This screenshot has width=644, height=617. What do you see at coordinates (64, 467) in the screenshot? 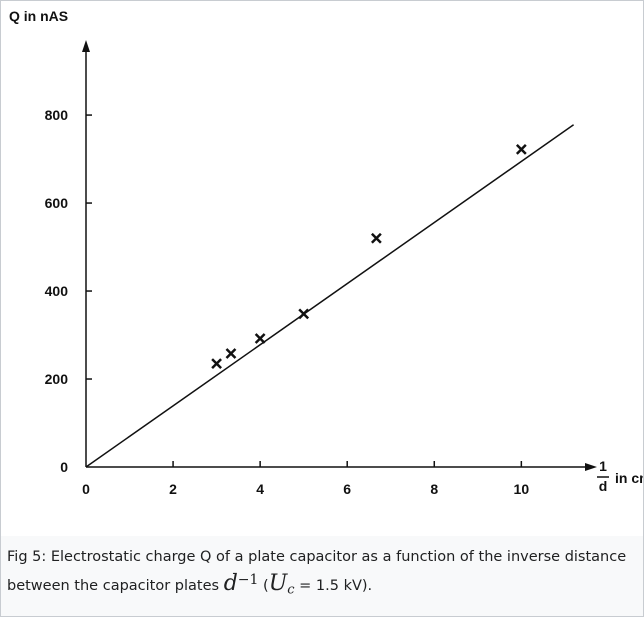
I see `y-tick-label: 0` at bounding box center [64, 467].